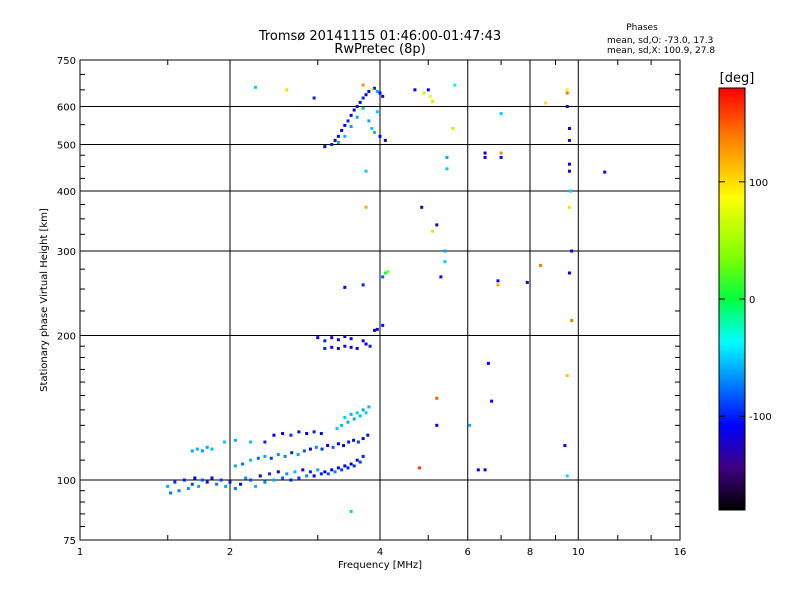 The height and width of the screenshot is (600, 800). I want to click on x-tick-label: 2, so click(230, 552).